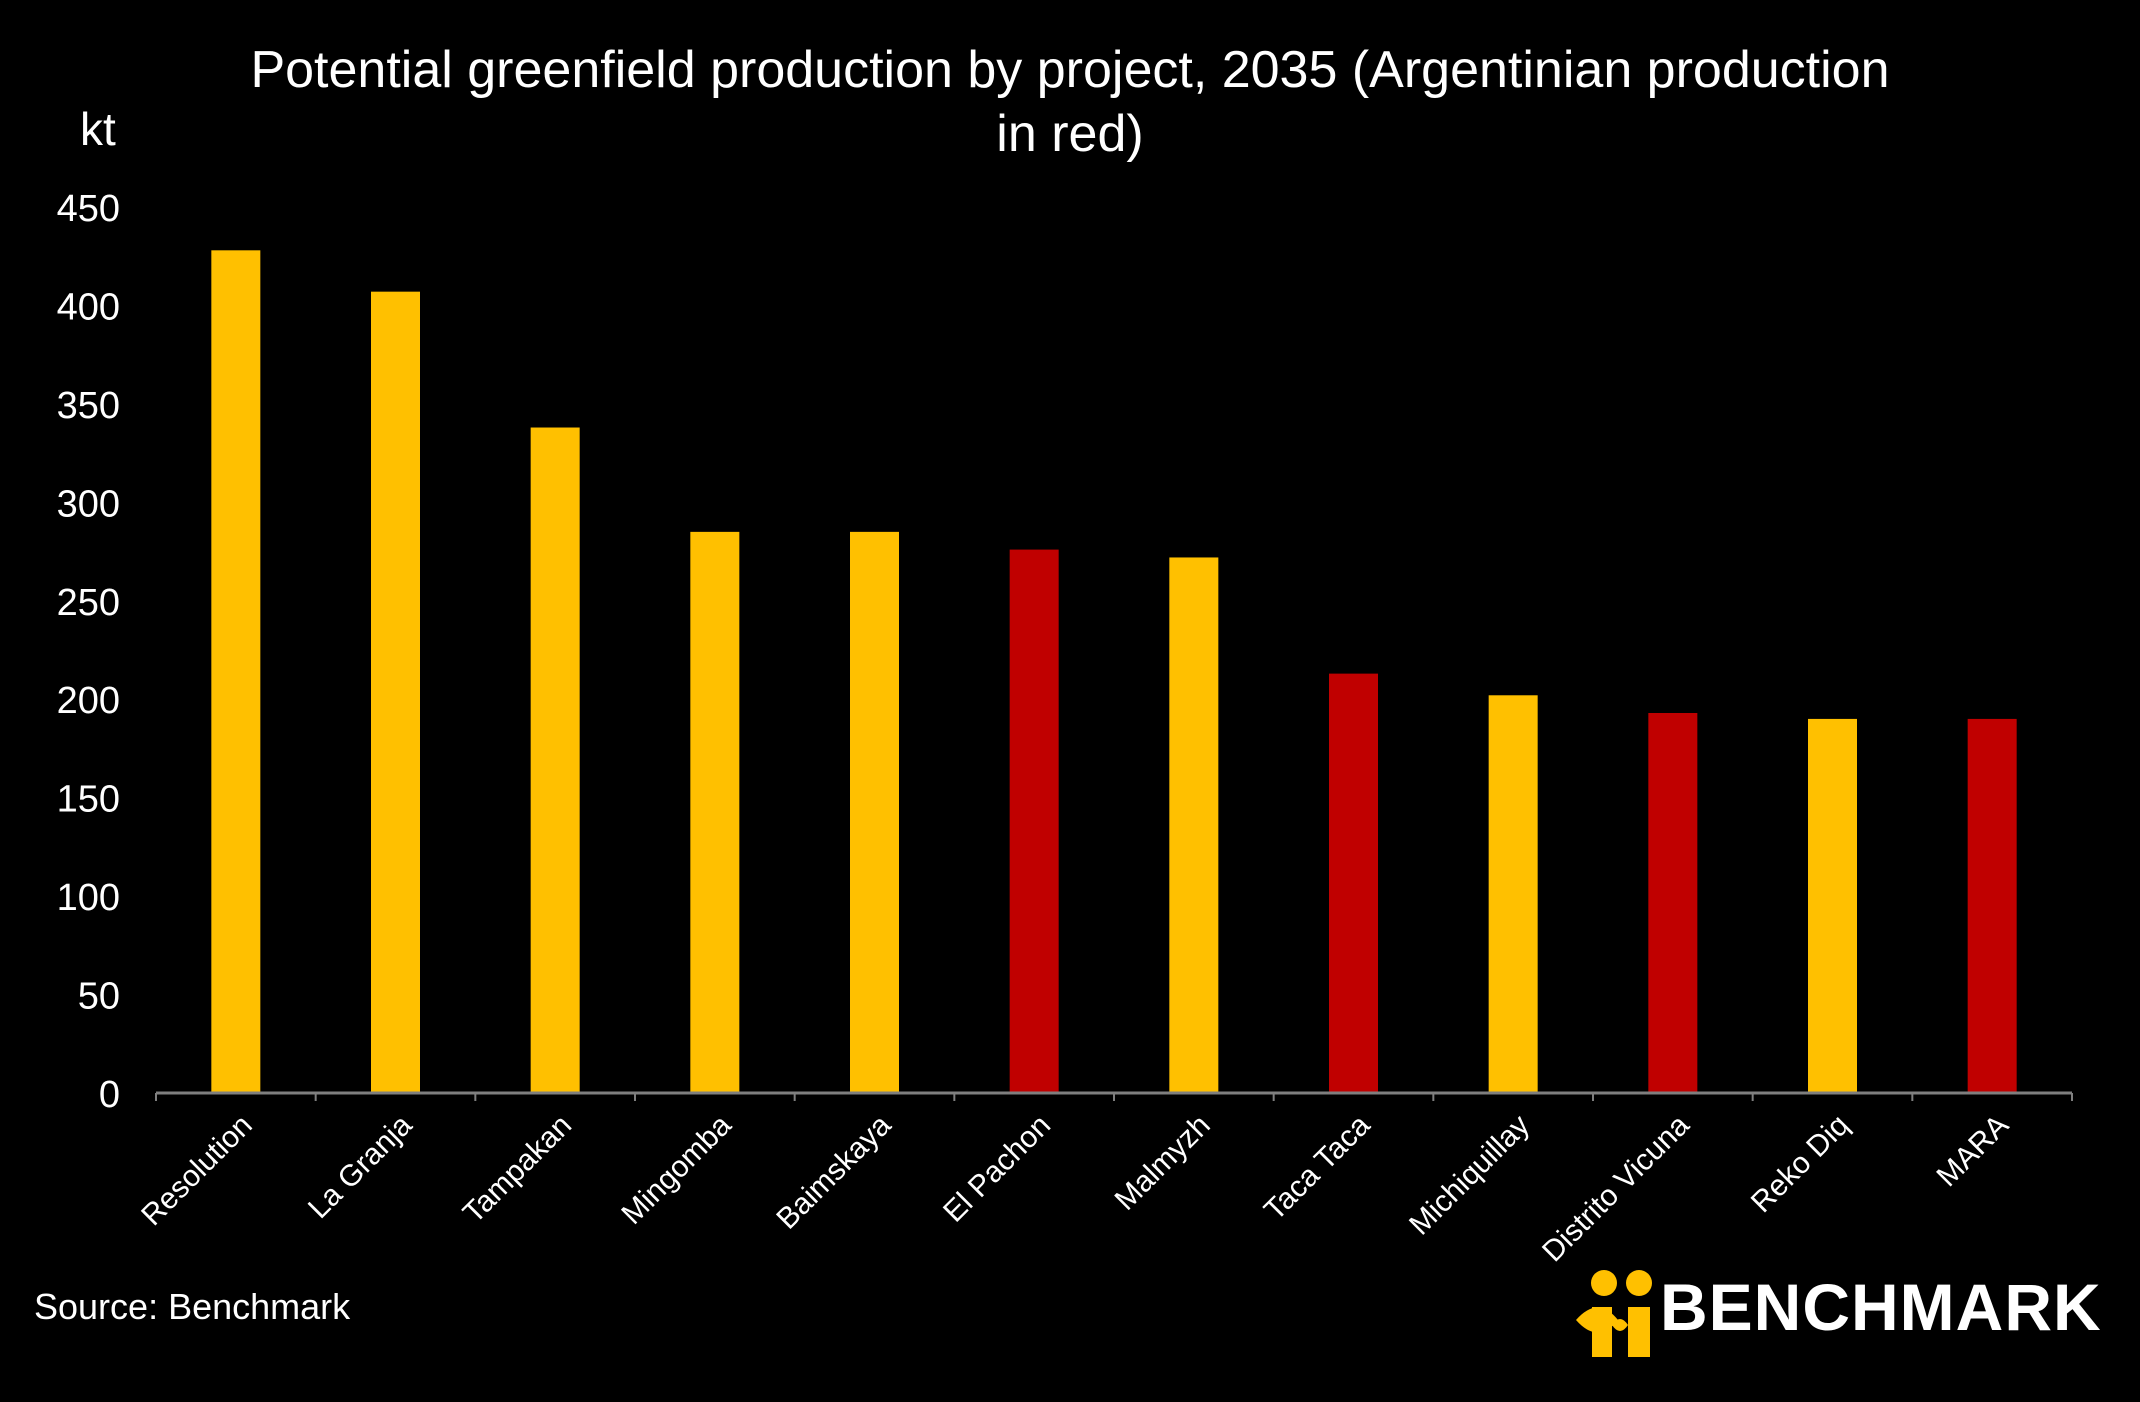 The image size is (2140, 1402). I want to click on benchmark-logo-text: BENCHMARK, so click(1881, 1307).